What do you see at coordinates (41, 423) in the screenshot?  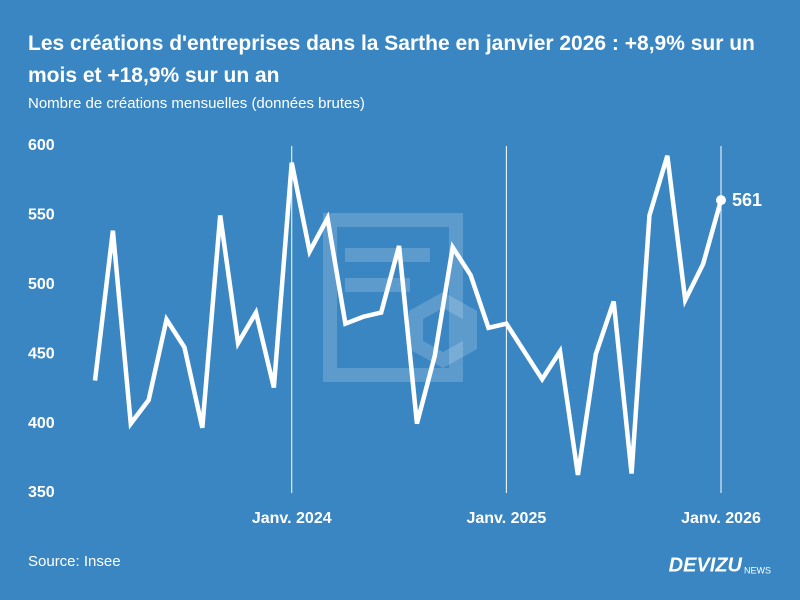 I see `y-tick-label: 400` at bounding box center [41, 423].